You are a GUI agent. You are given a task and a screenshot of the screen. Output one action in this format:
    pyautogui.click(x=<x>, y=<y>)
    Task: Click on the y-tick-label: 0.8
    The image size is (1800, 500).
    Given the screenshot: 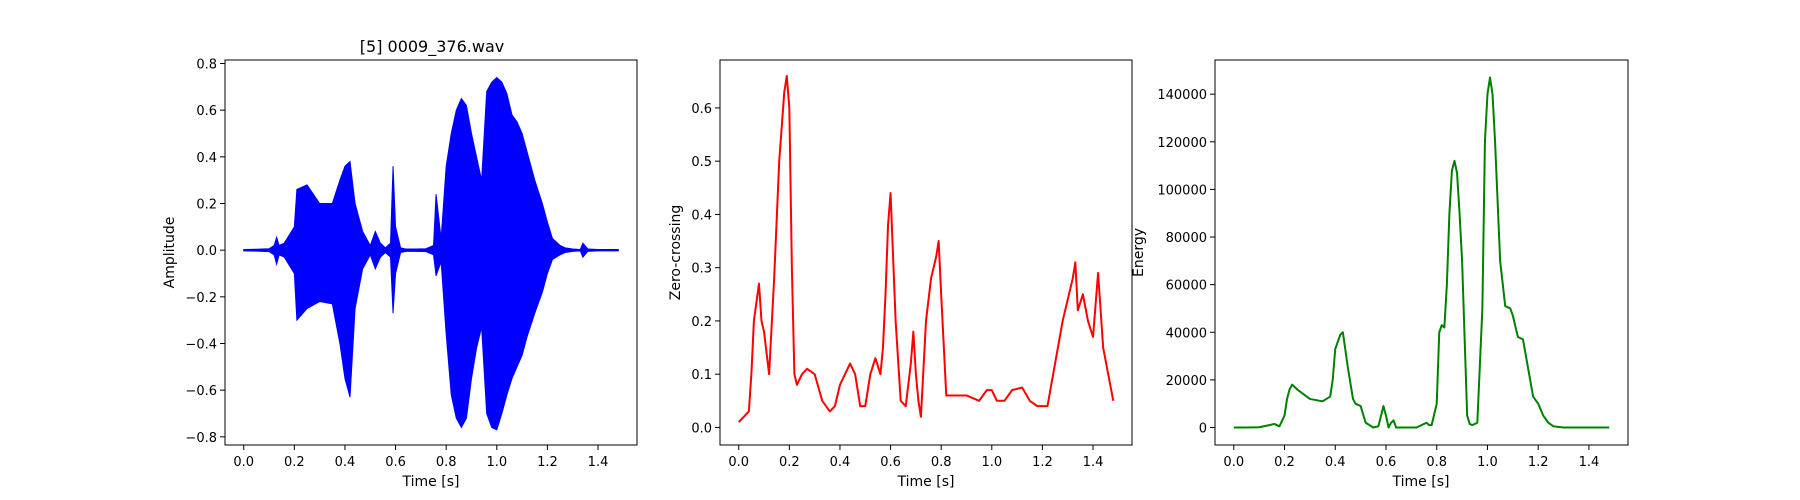 What is the action you would take?
    pyautogui.click(x=206, y=65)
    